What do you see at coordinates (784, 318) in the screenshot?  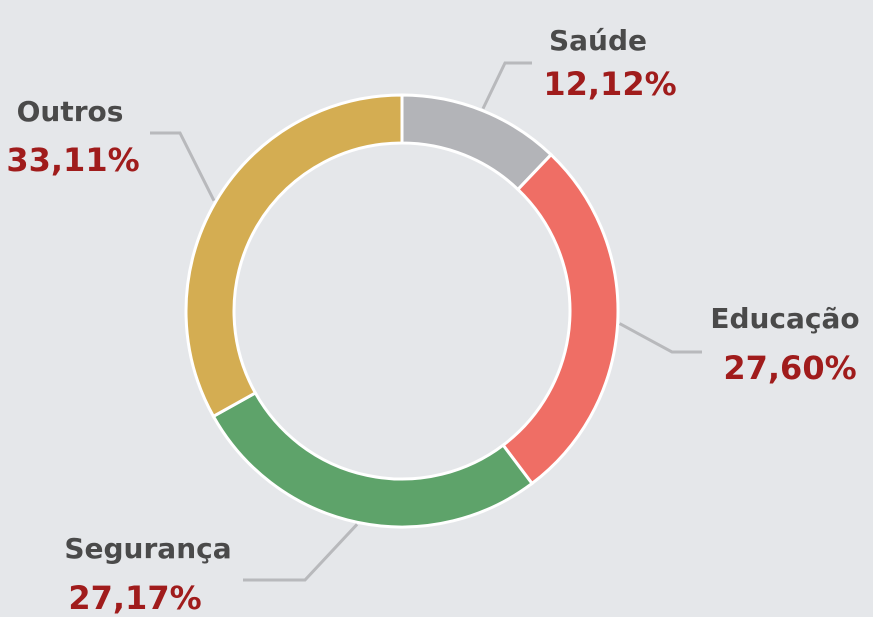 I see `slice-label: Educação` at bounding box center [784, 318].